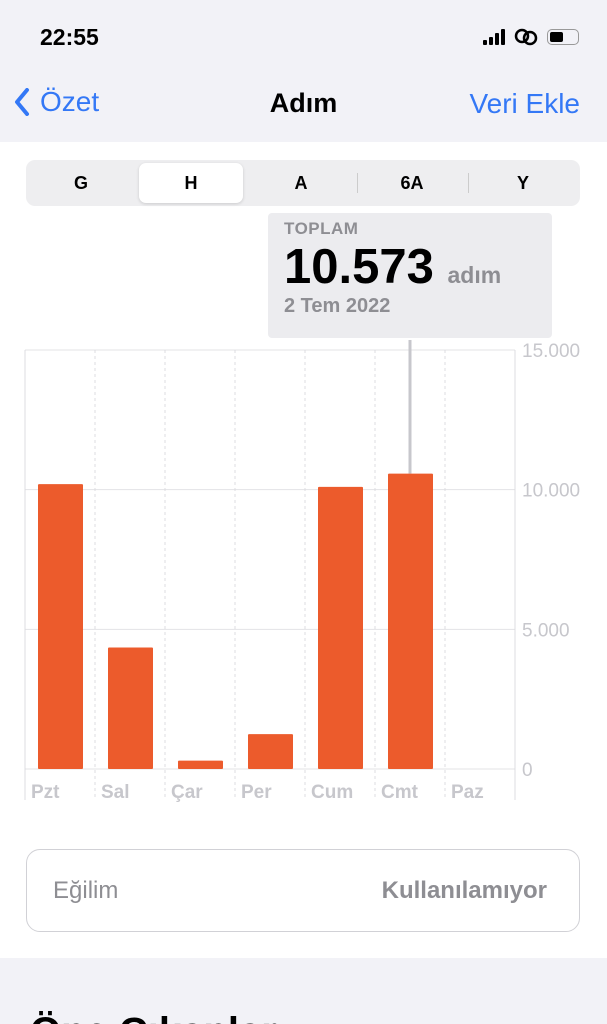 This screenshot has height=1024, width=607. I want to click on status-icons, so click(531, 37).